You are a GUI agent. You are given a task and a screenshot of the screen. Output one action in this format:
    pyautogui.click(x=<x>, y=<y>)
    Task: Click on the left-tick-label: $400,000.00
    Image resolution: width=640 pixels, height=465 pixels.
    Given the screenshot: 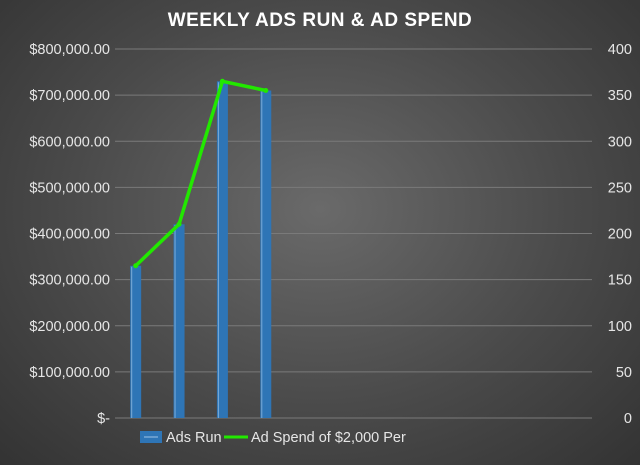 What is the action you would take?
    pyautogui.click(x=69, y=235)
    